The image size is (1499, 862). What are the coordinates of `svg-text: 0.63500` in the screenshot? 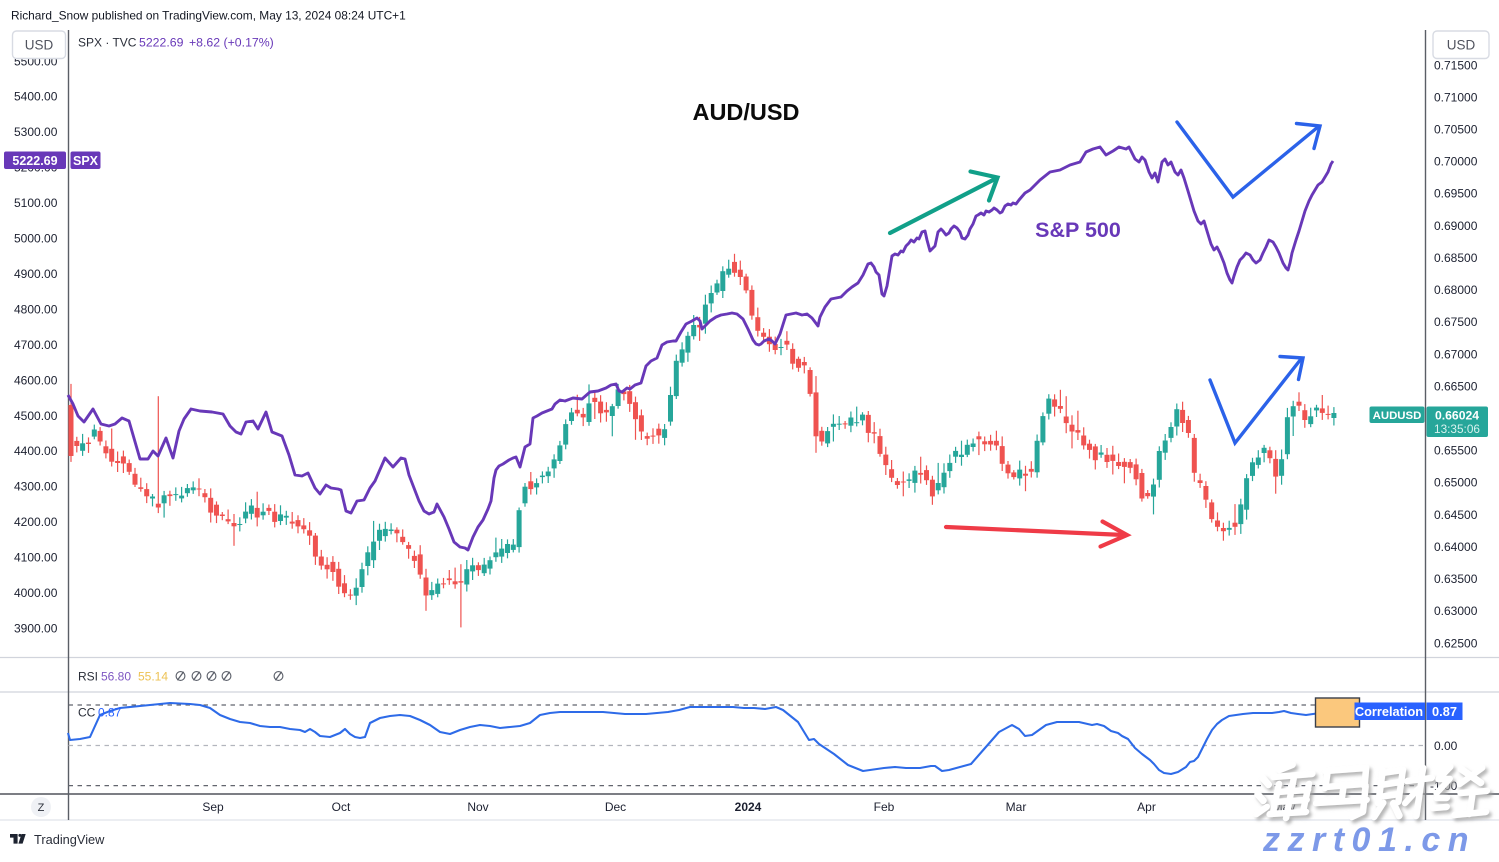 It's located at (1456, 579).